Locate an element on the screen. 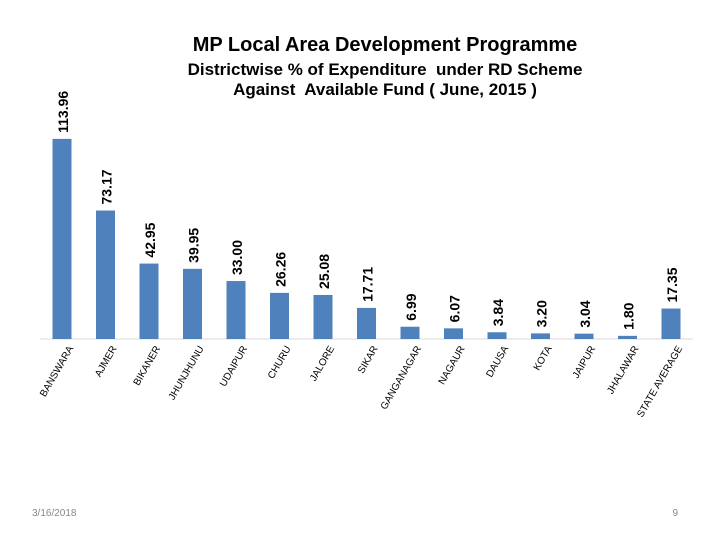 Image resolution: width=720 pixels, height=540 pixels. category-label: UDAIPUR is located at coordinates (234, 366).